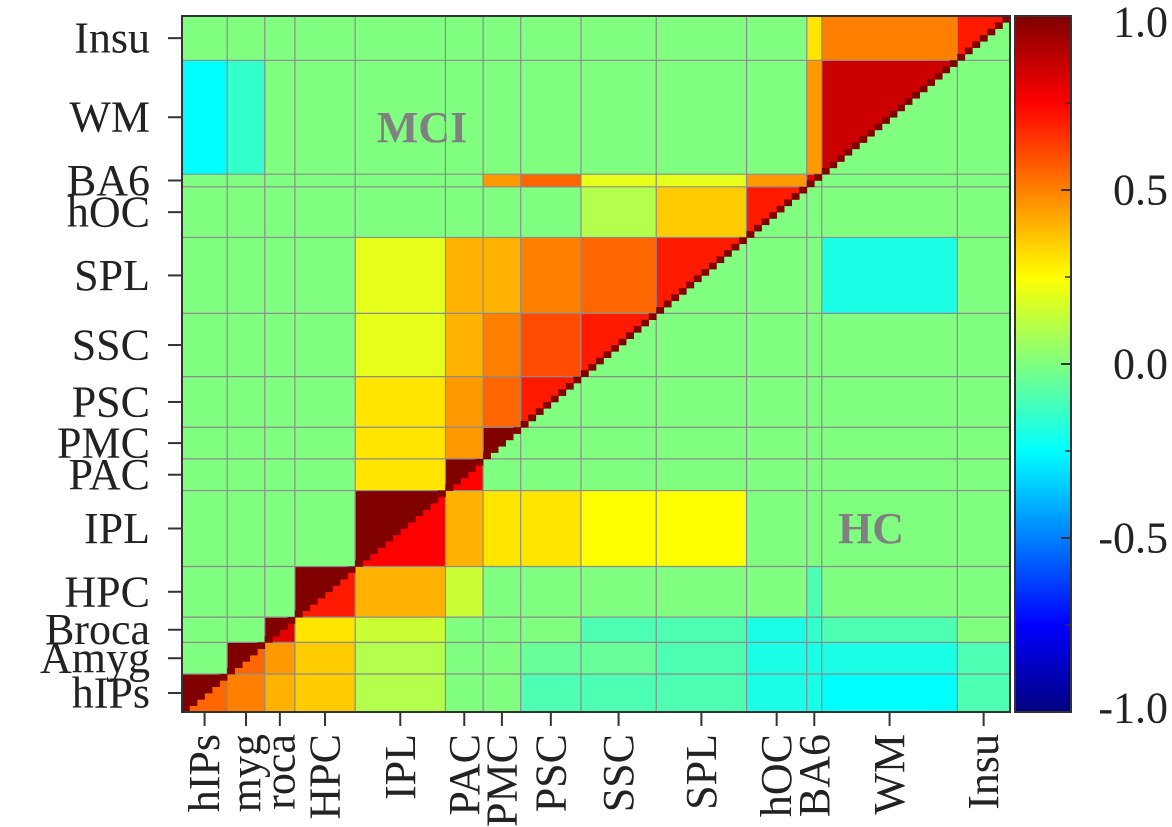 This screenshot has height=827, width=1172. Describe the element at coordinates (777, 592) in the screenshot. I see `heatmap-cell-hOC-HPC` at that location.